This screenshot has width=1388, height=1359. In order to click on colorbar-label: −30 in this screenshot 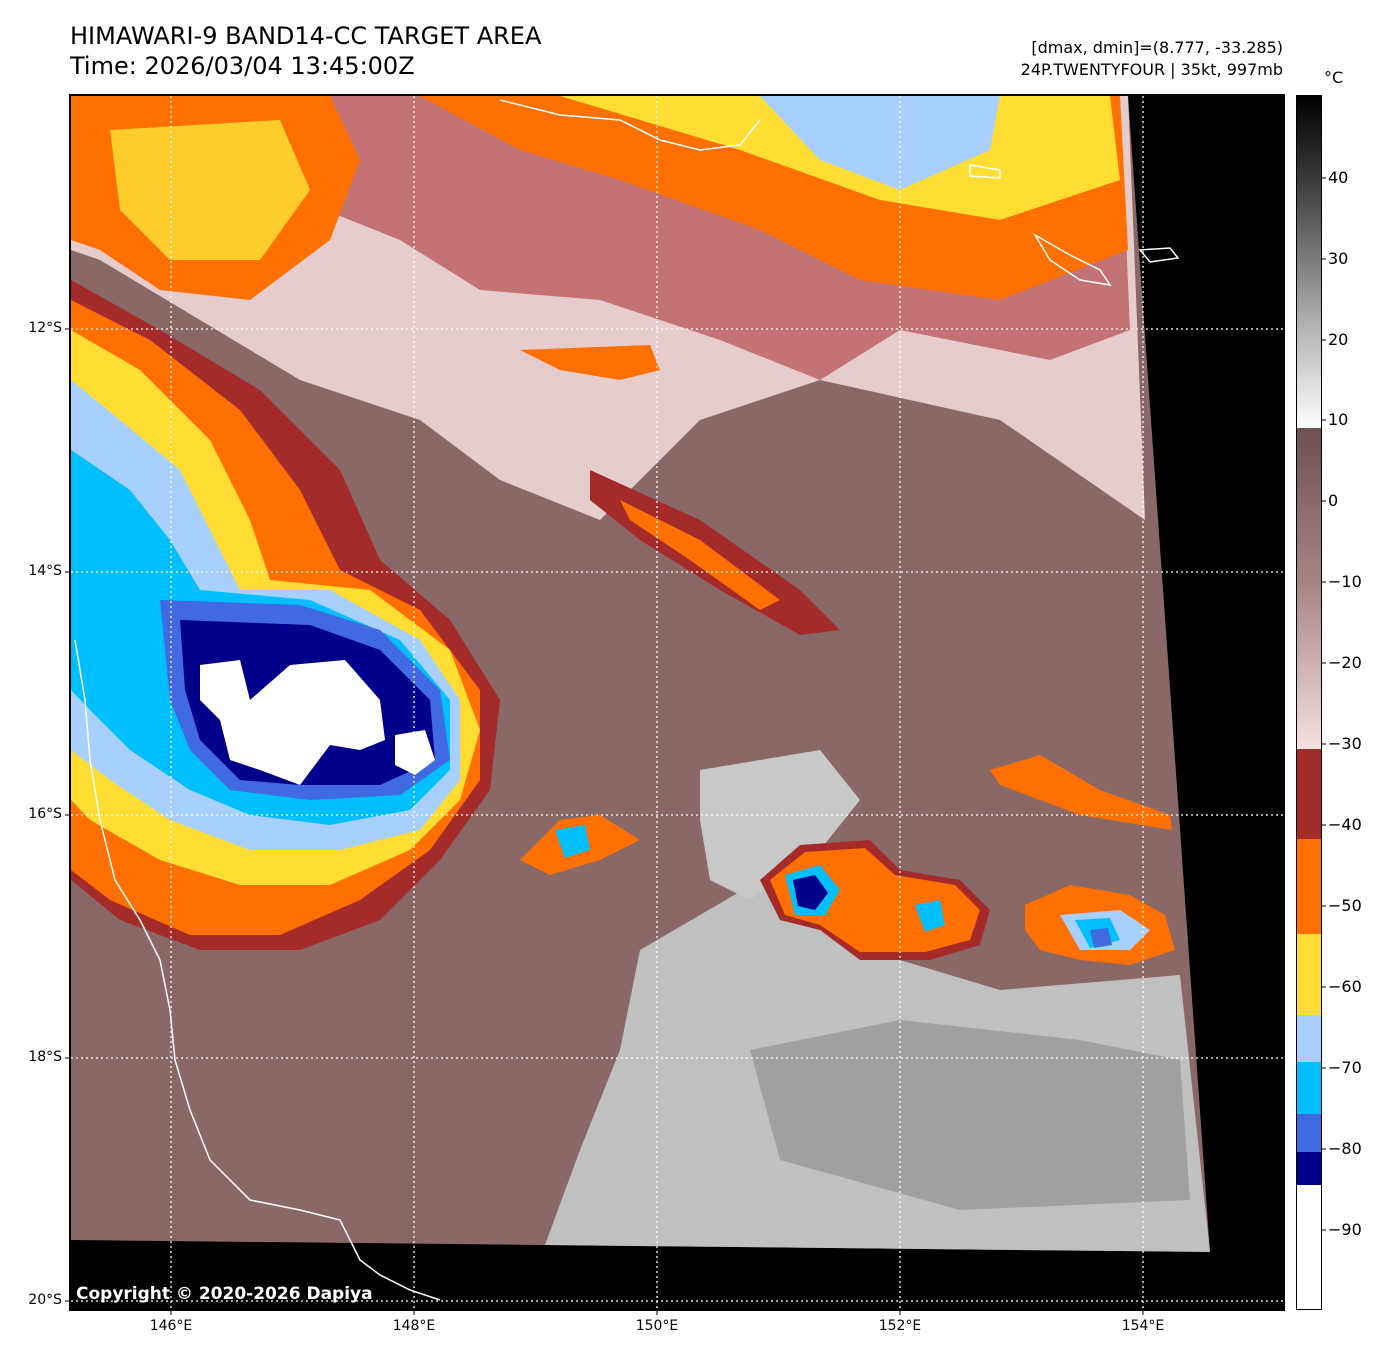, I will do `click(1345, 743)`.